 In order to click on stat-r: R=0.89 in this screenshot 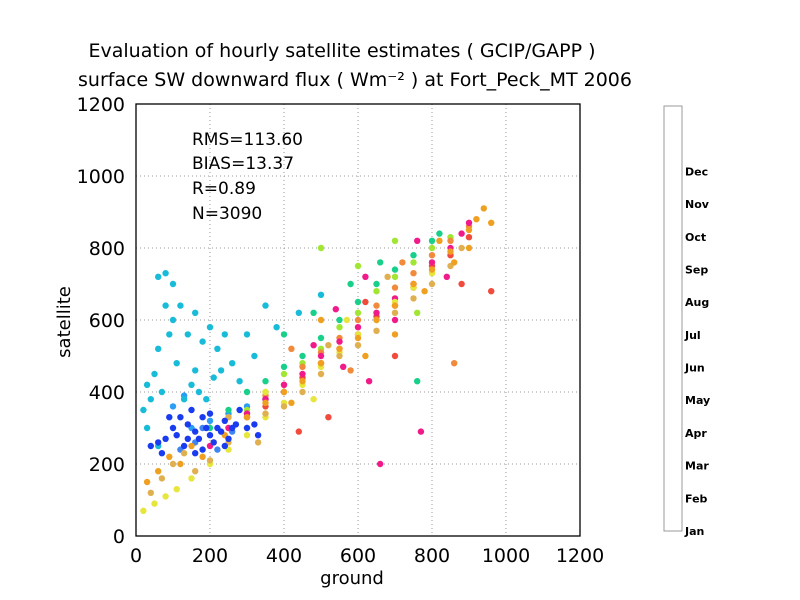, I will do `click(224, 189)`.